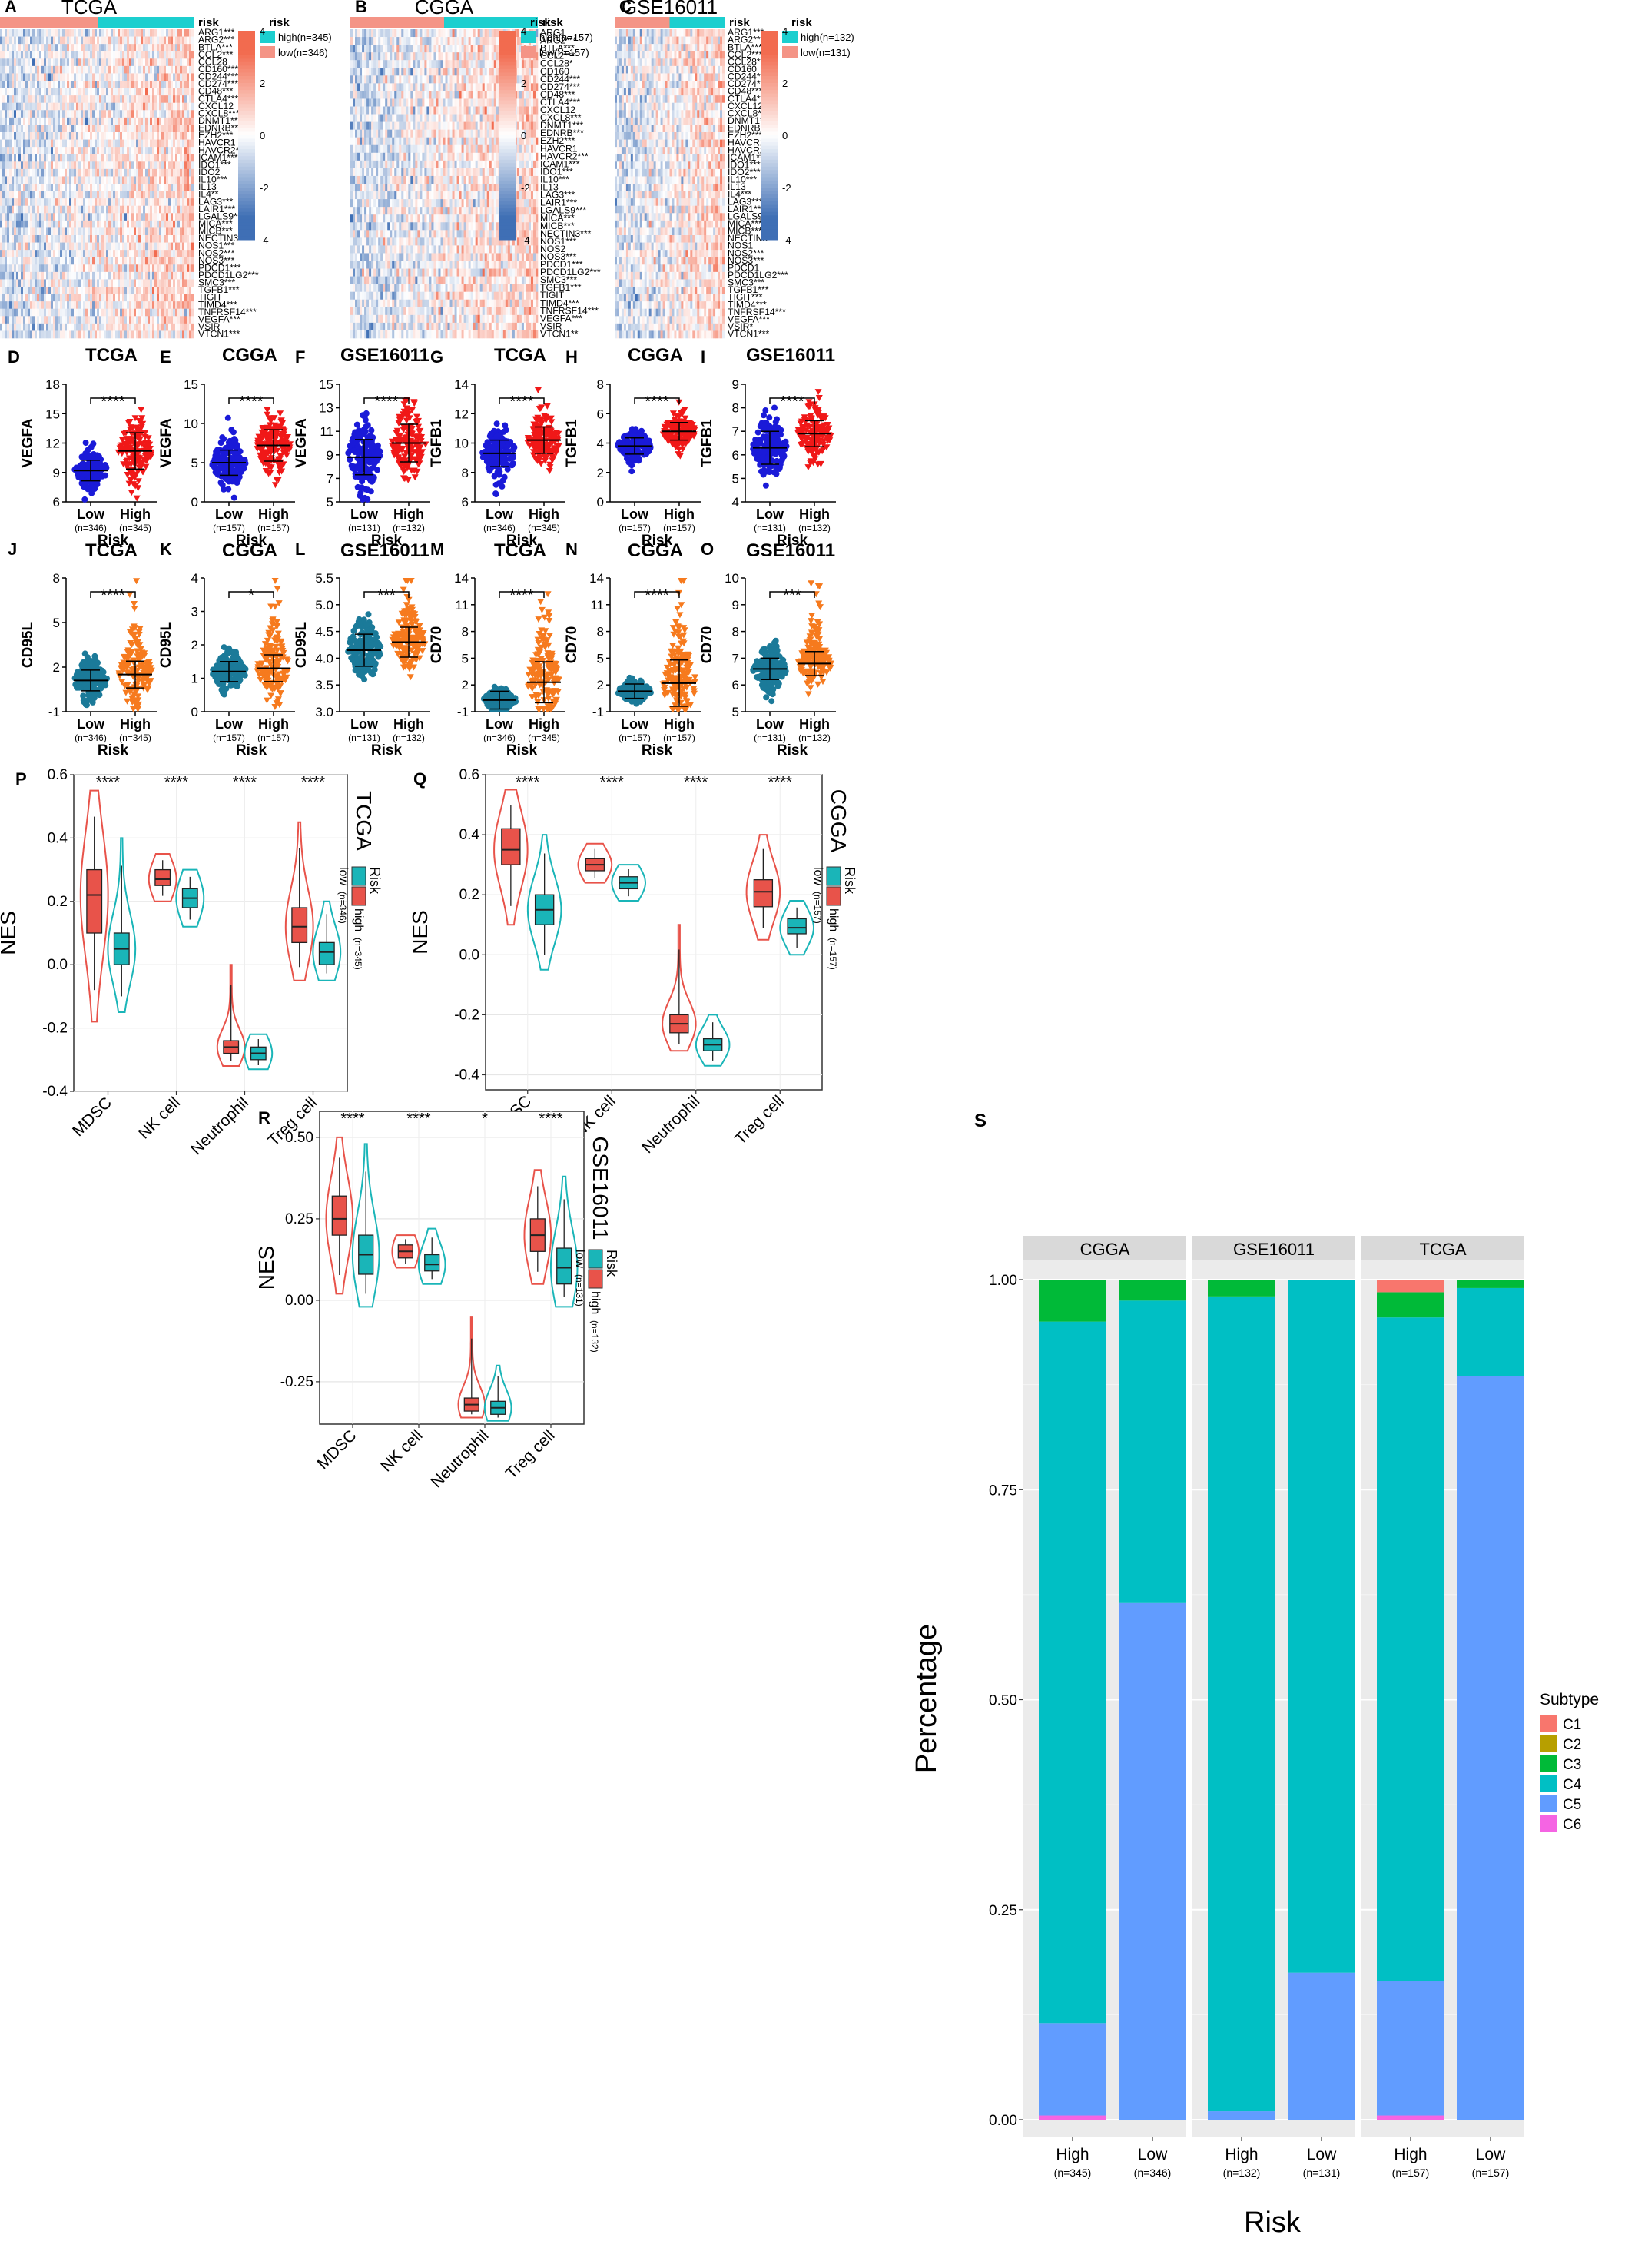 The image size is (1635, 2268). Describe the element at coordinates (146, 22) in the screenshot. I see `risk-bar-high` at that location.